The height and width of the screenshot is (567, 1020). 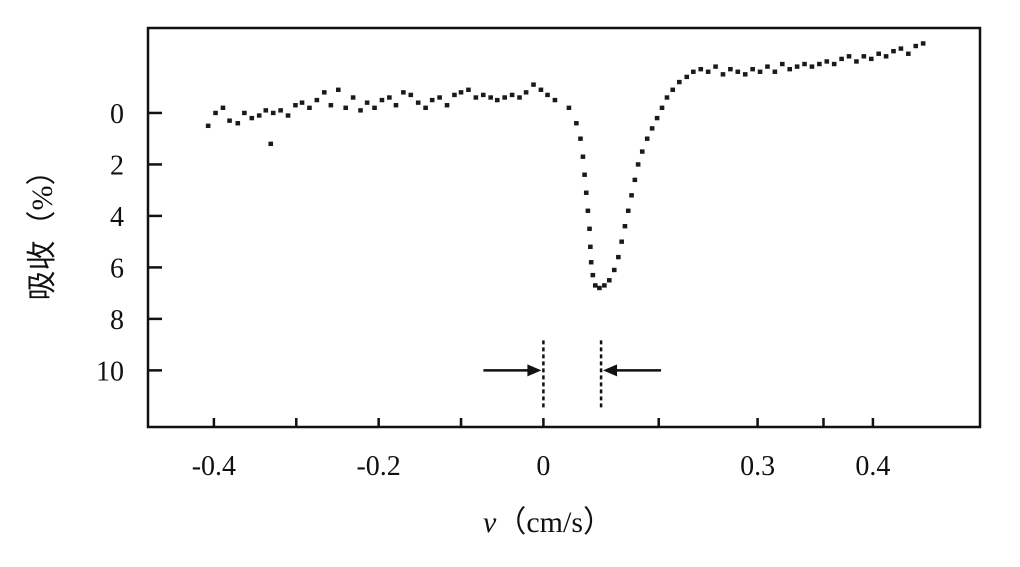 What do you see at coordinates (610, 370) in the screenshot?
I see `right-arrowhead` at bounding box center [610, 370].